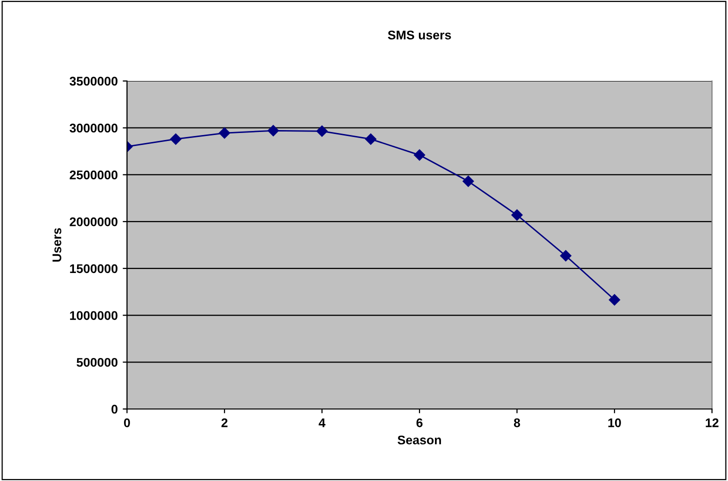 The width and height of the screenshot is (728, 481). Describe the element at coordinates (94, 221) in the screenshot. I see `y-tick-label: 2000000` at that location.